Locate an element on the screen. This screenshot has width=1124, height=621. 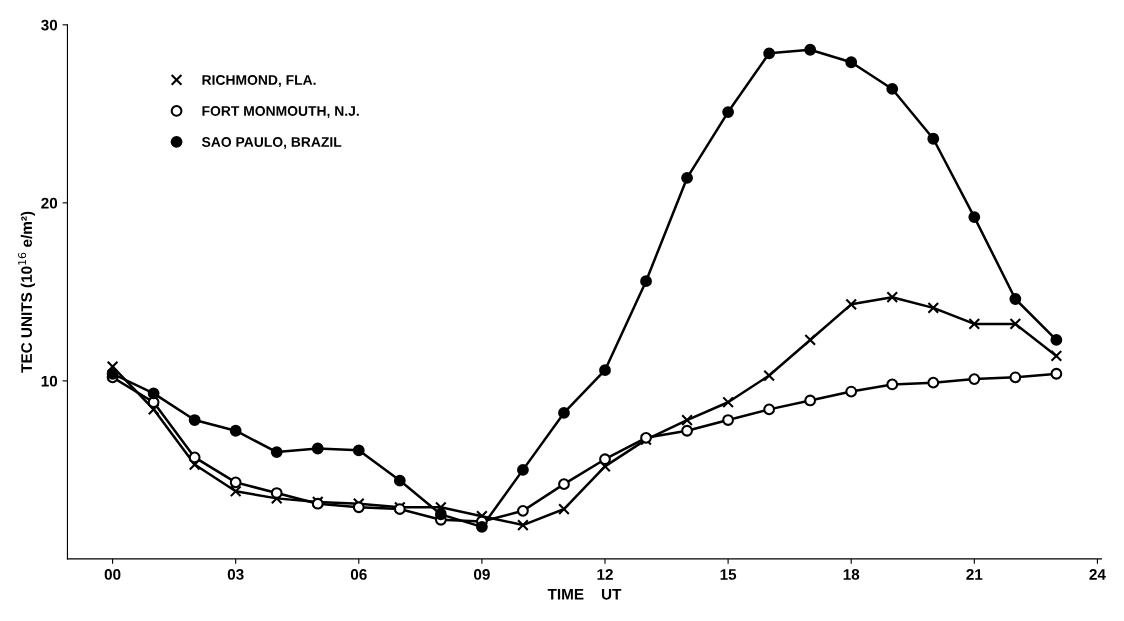
y-axis-title: TEC UNITS (10$^{16}$ e/m²) is located at coordinates (27, 292).